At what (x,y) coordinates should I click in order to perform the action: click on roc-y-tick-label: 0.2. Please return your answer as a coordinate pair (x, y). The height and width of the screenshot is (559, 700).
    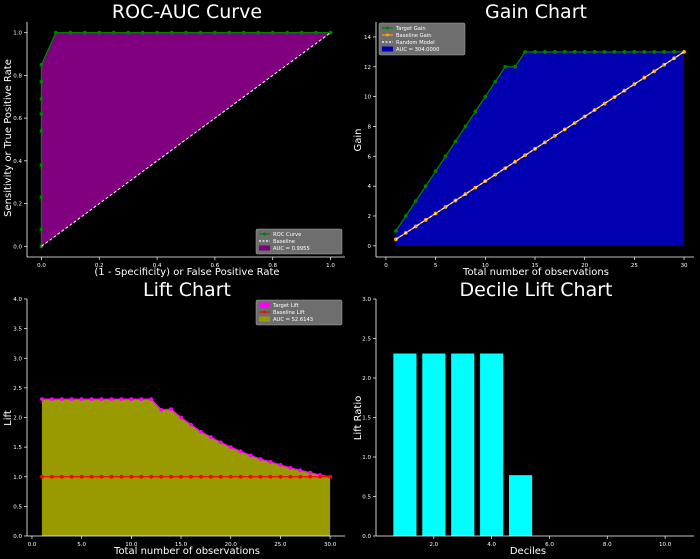
    Looking at the image, I should click on (17, 205).